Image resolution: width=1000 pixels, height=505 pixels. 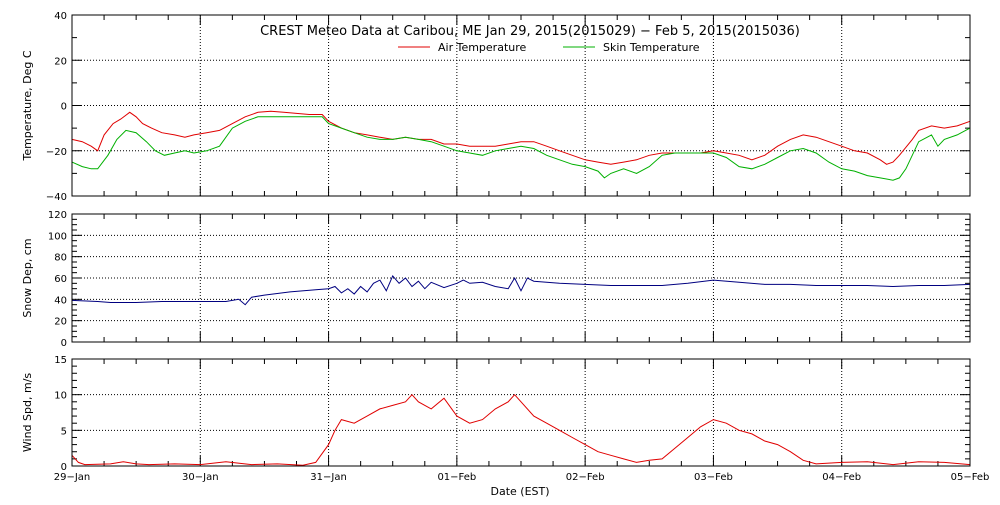 What do you see at coordinates (60, 16) in the screenshot?
I see `temperature-y-tick-label: 40` at bounding box center [60, 16].